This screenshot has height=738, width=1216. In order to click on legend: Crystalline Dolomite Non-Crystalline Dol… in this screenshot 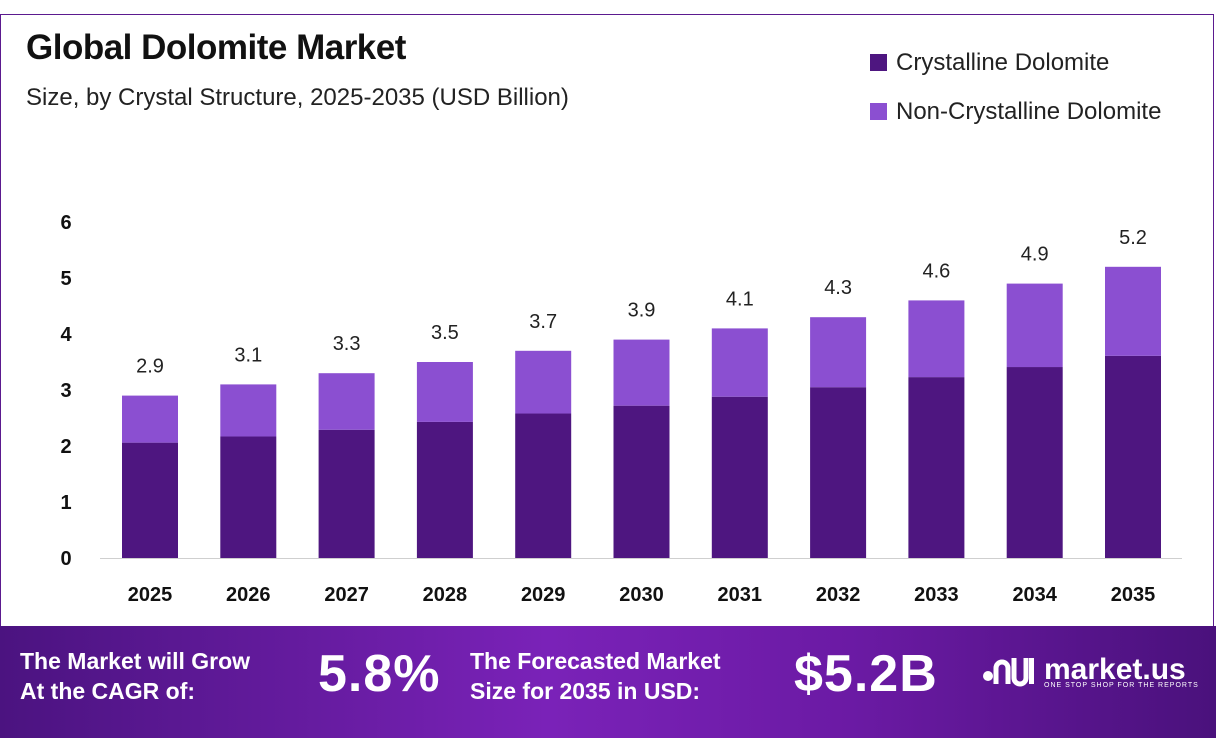, I will do `click(1015, 87)`.